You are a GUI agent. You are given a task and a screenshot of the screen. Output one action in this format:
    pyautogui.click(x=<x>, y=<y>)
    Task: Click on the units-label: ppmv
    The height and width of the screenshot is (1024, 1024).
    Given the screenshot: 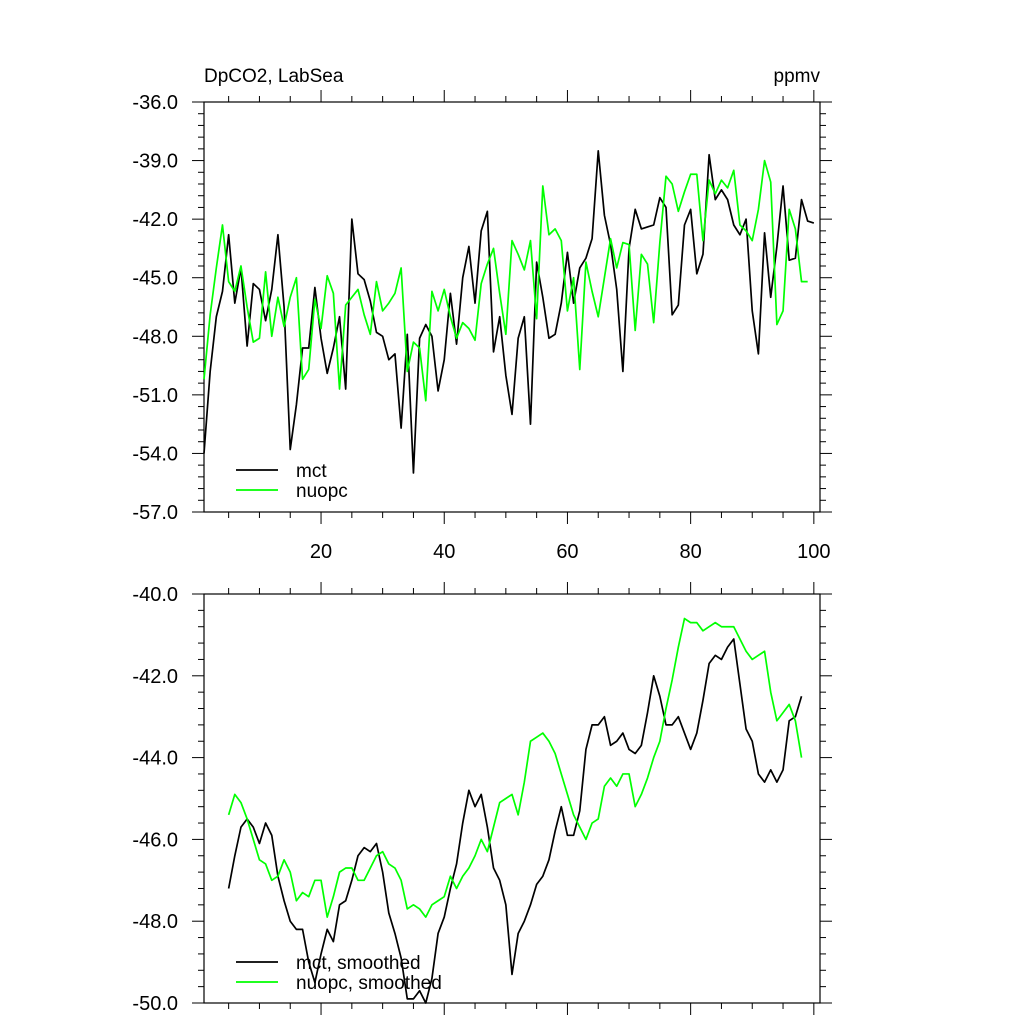 What is the action you would take?
    pyautogui.click(x=797, y=76)
    